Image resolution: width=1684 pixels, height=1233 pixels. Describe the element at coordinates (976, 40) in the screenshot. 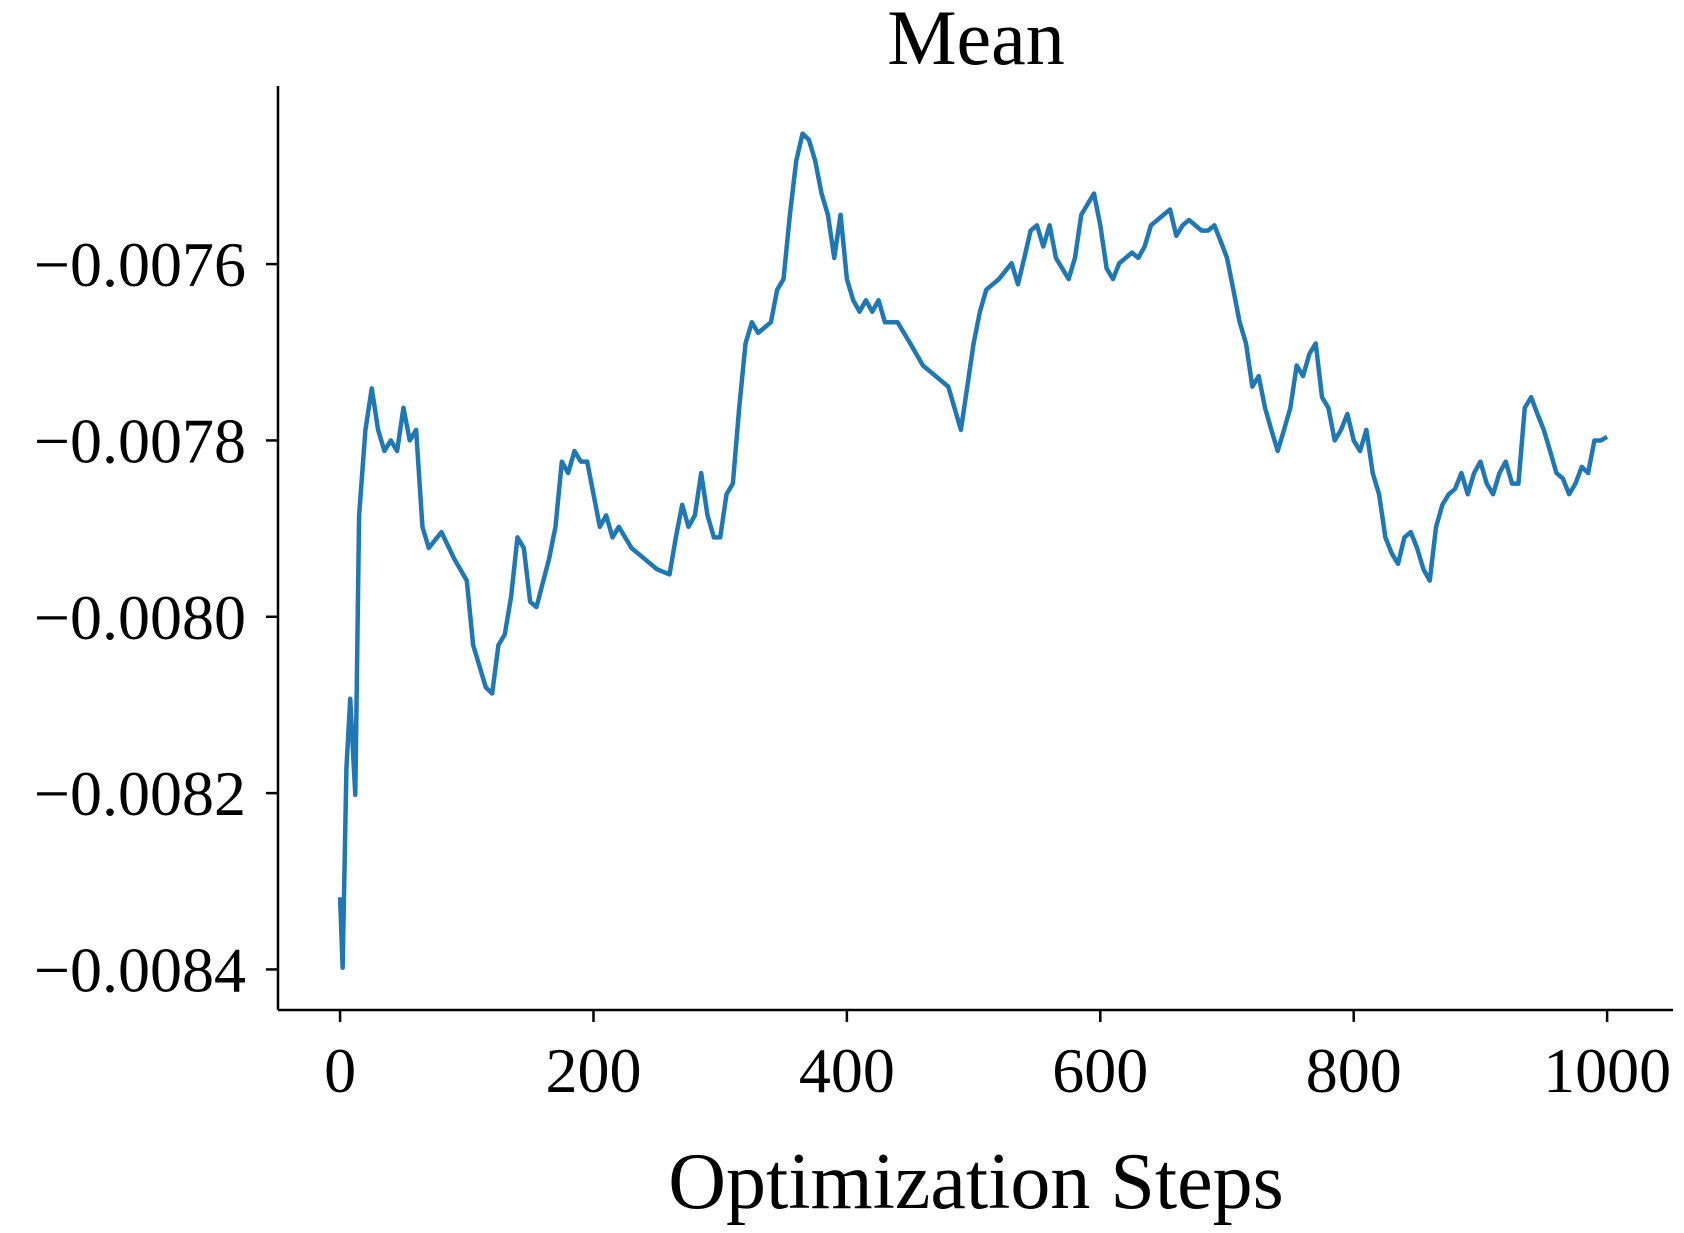

I see `chart-title: Mean` at that location.